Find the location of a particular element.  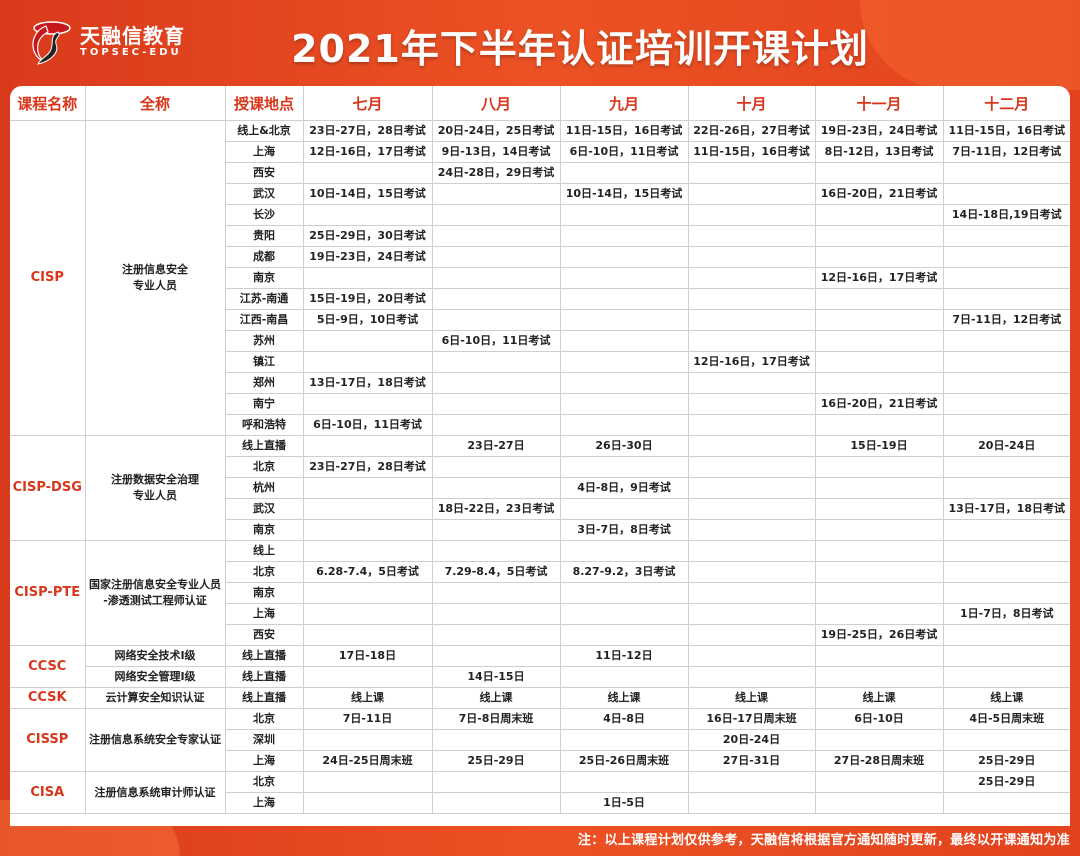

column-header: 八月 is located at coordinates (496, 103).